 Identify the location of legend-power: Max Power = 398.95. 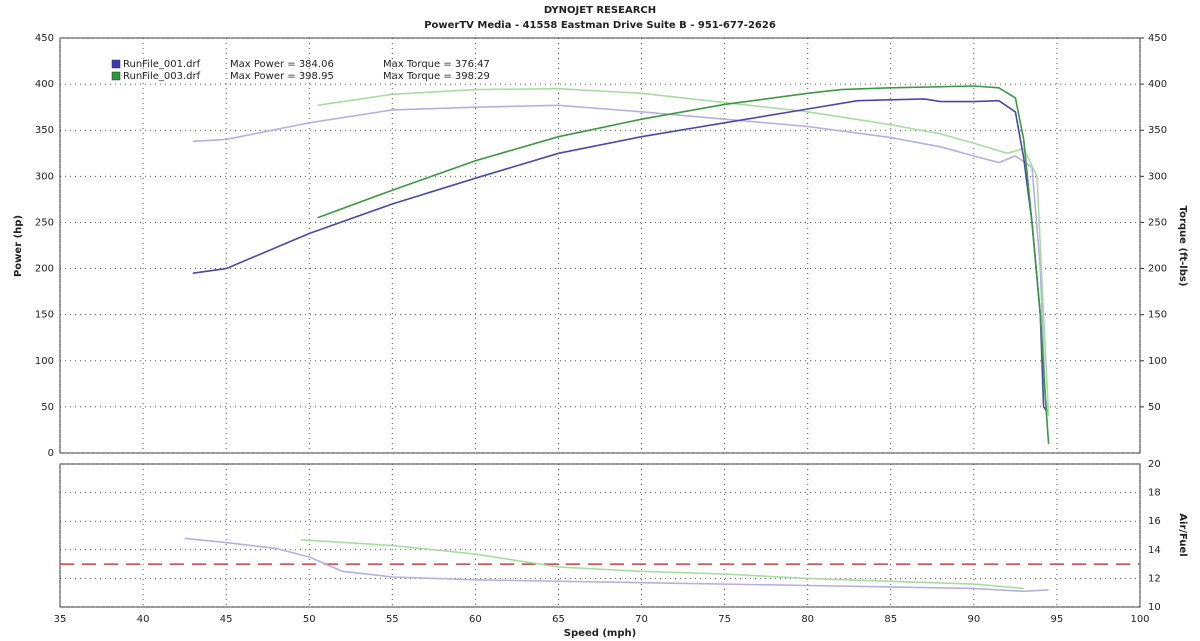
(282, 76).